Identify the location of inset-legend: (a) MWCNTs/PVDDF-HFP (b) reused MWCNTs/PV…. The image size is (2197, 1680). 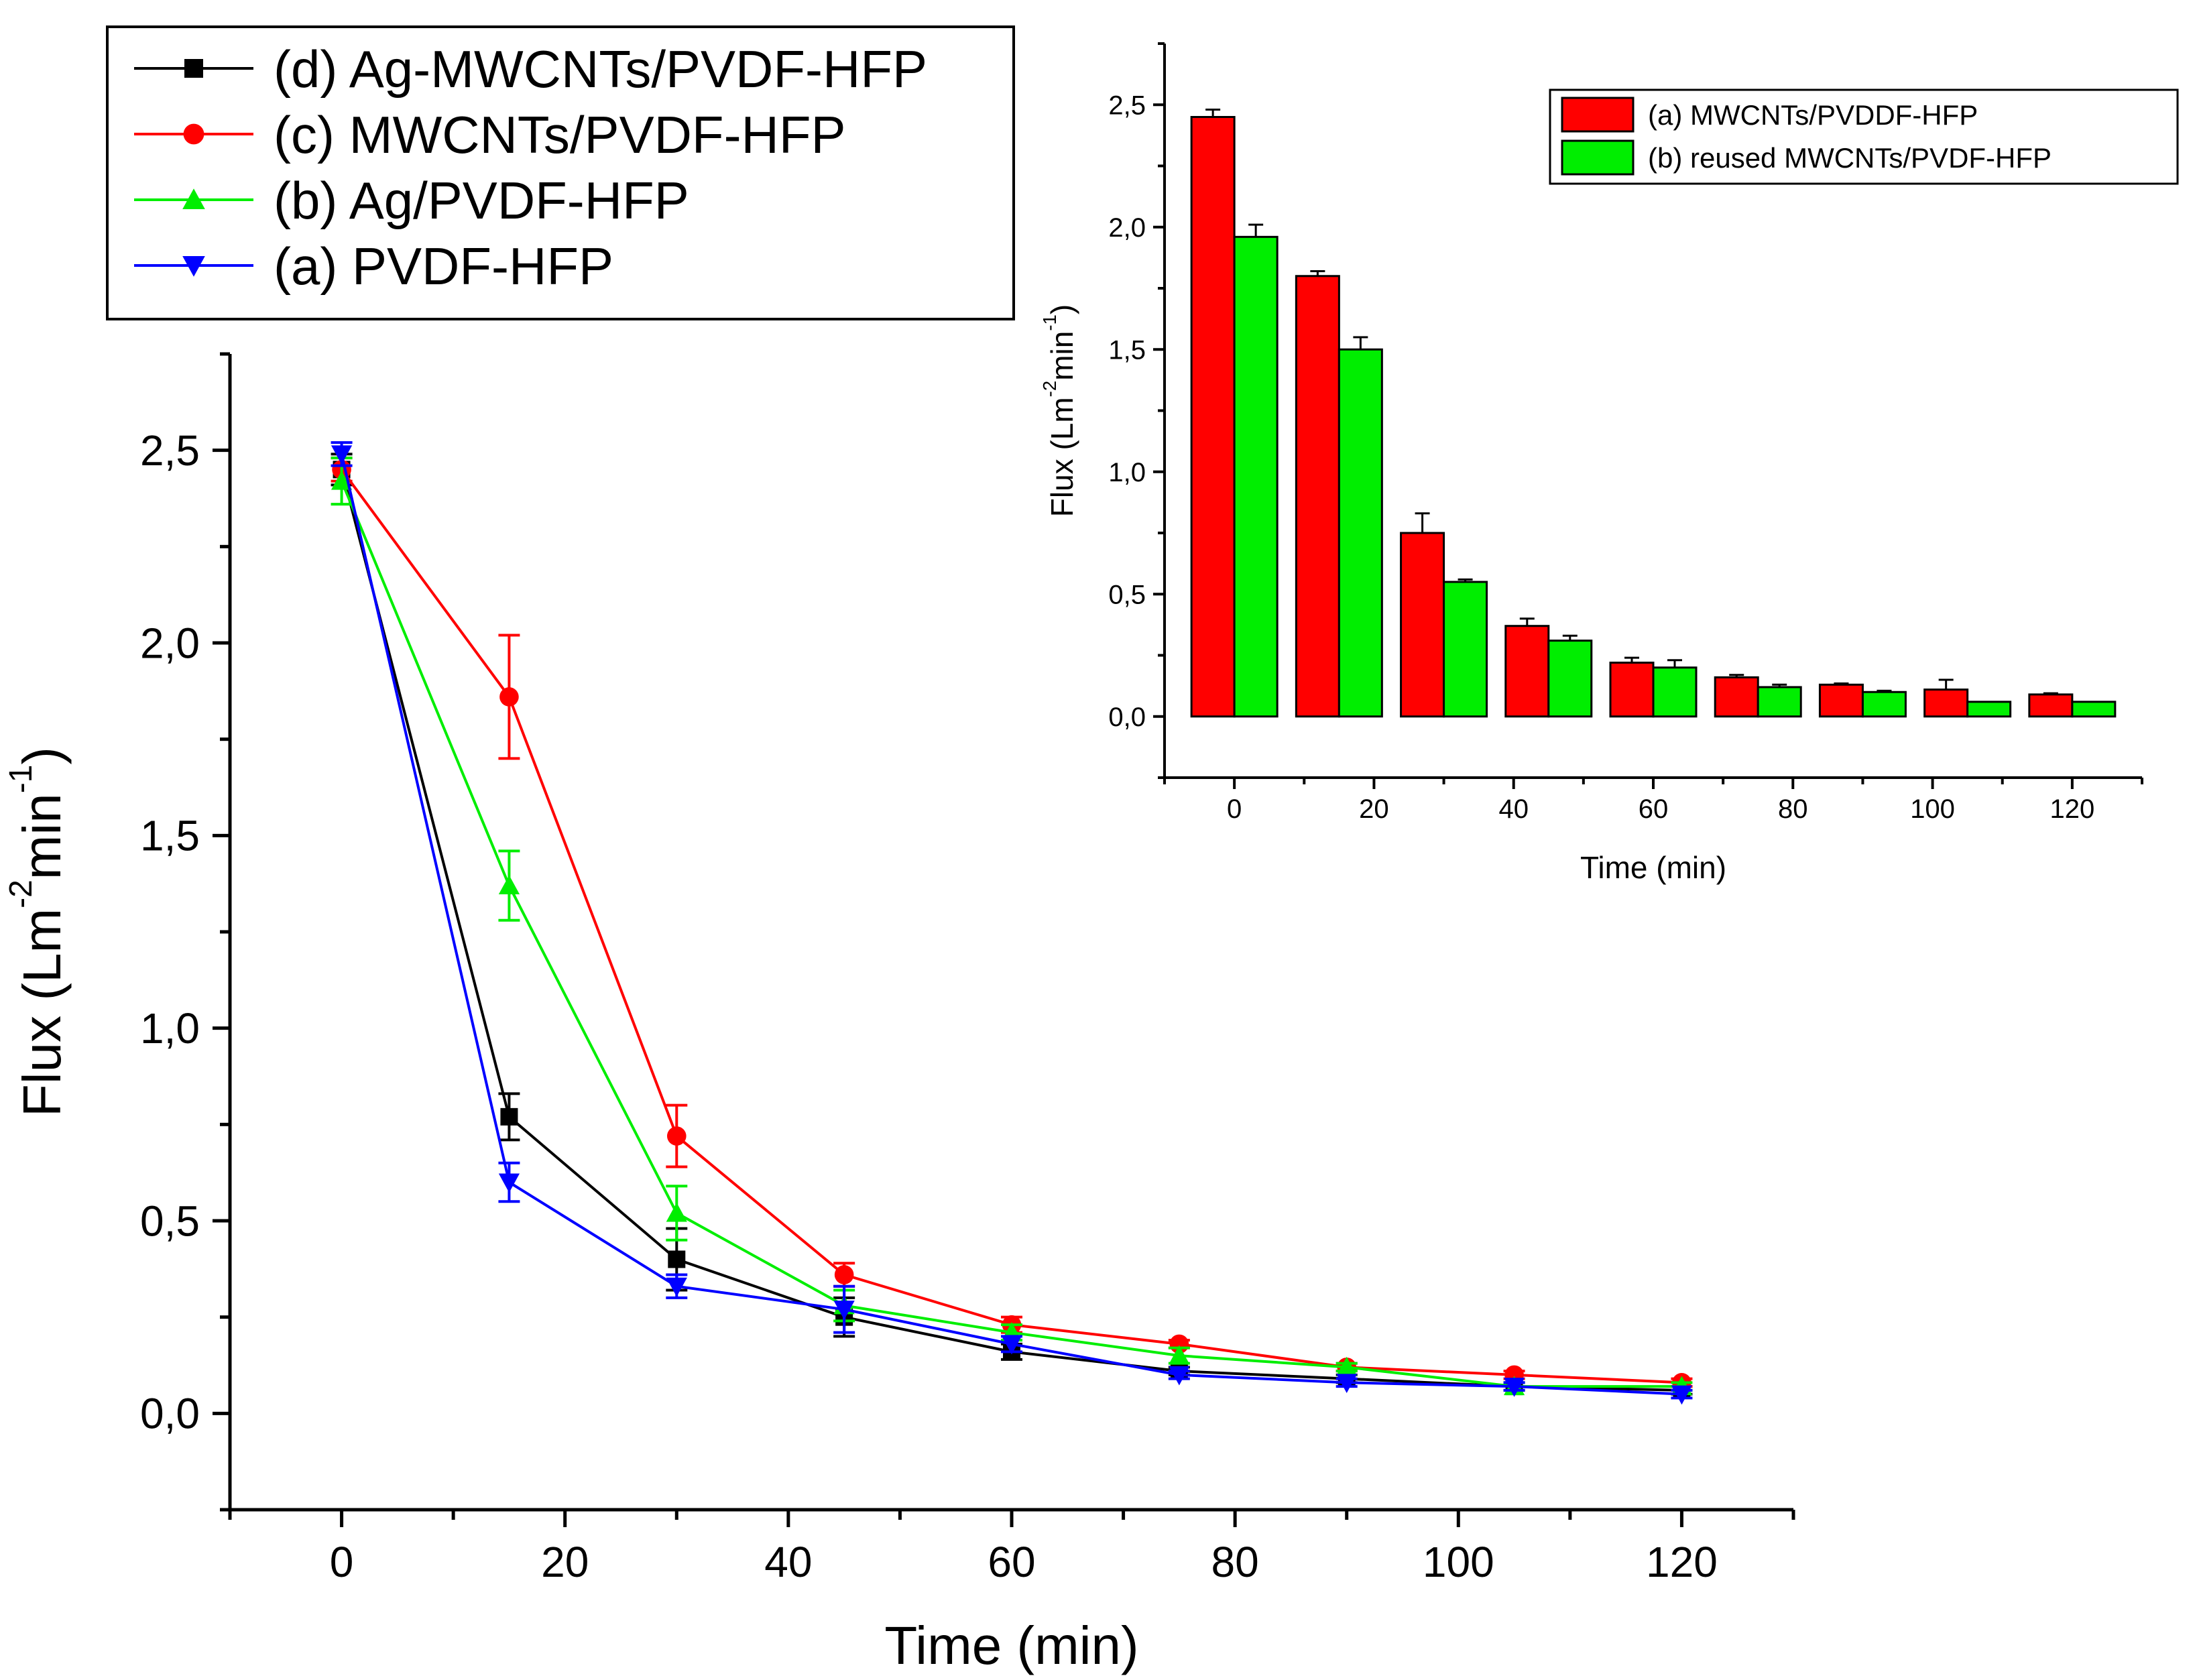
(1864, 136).